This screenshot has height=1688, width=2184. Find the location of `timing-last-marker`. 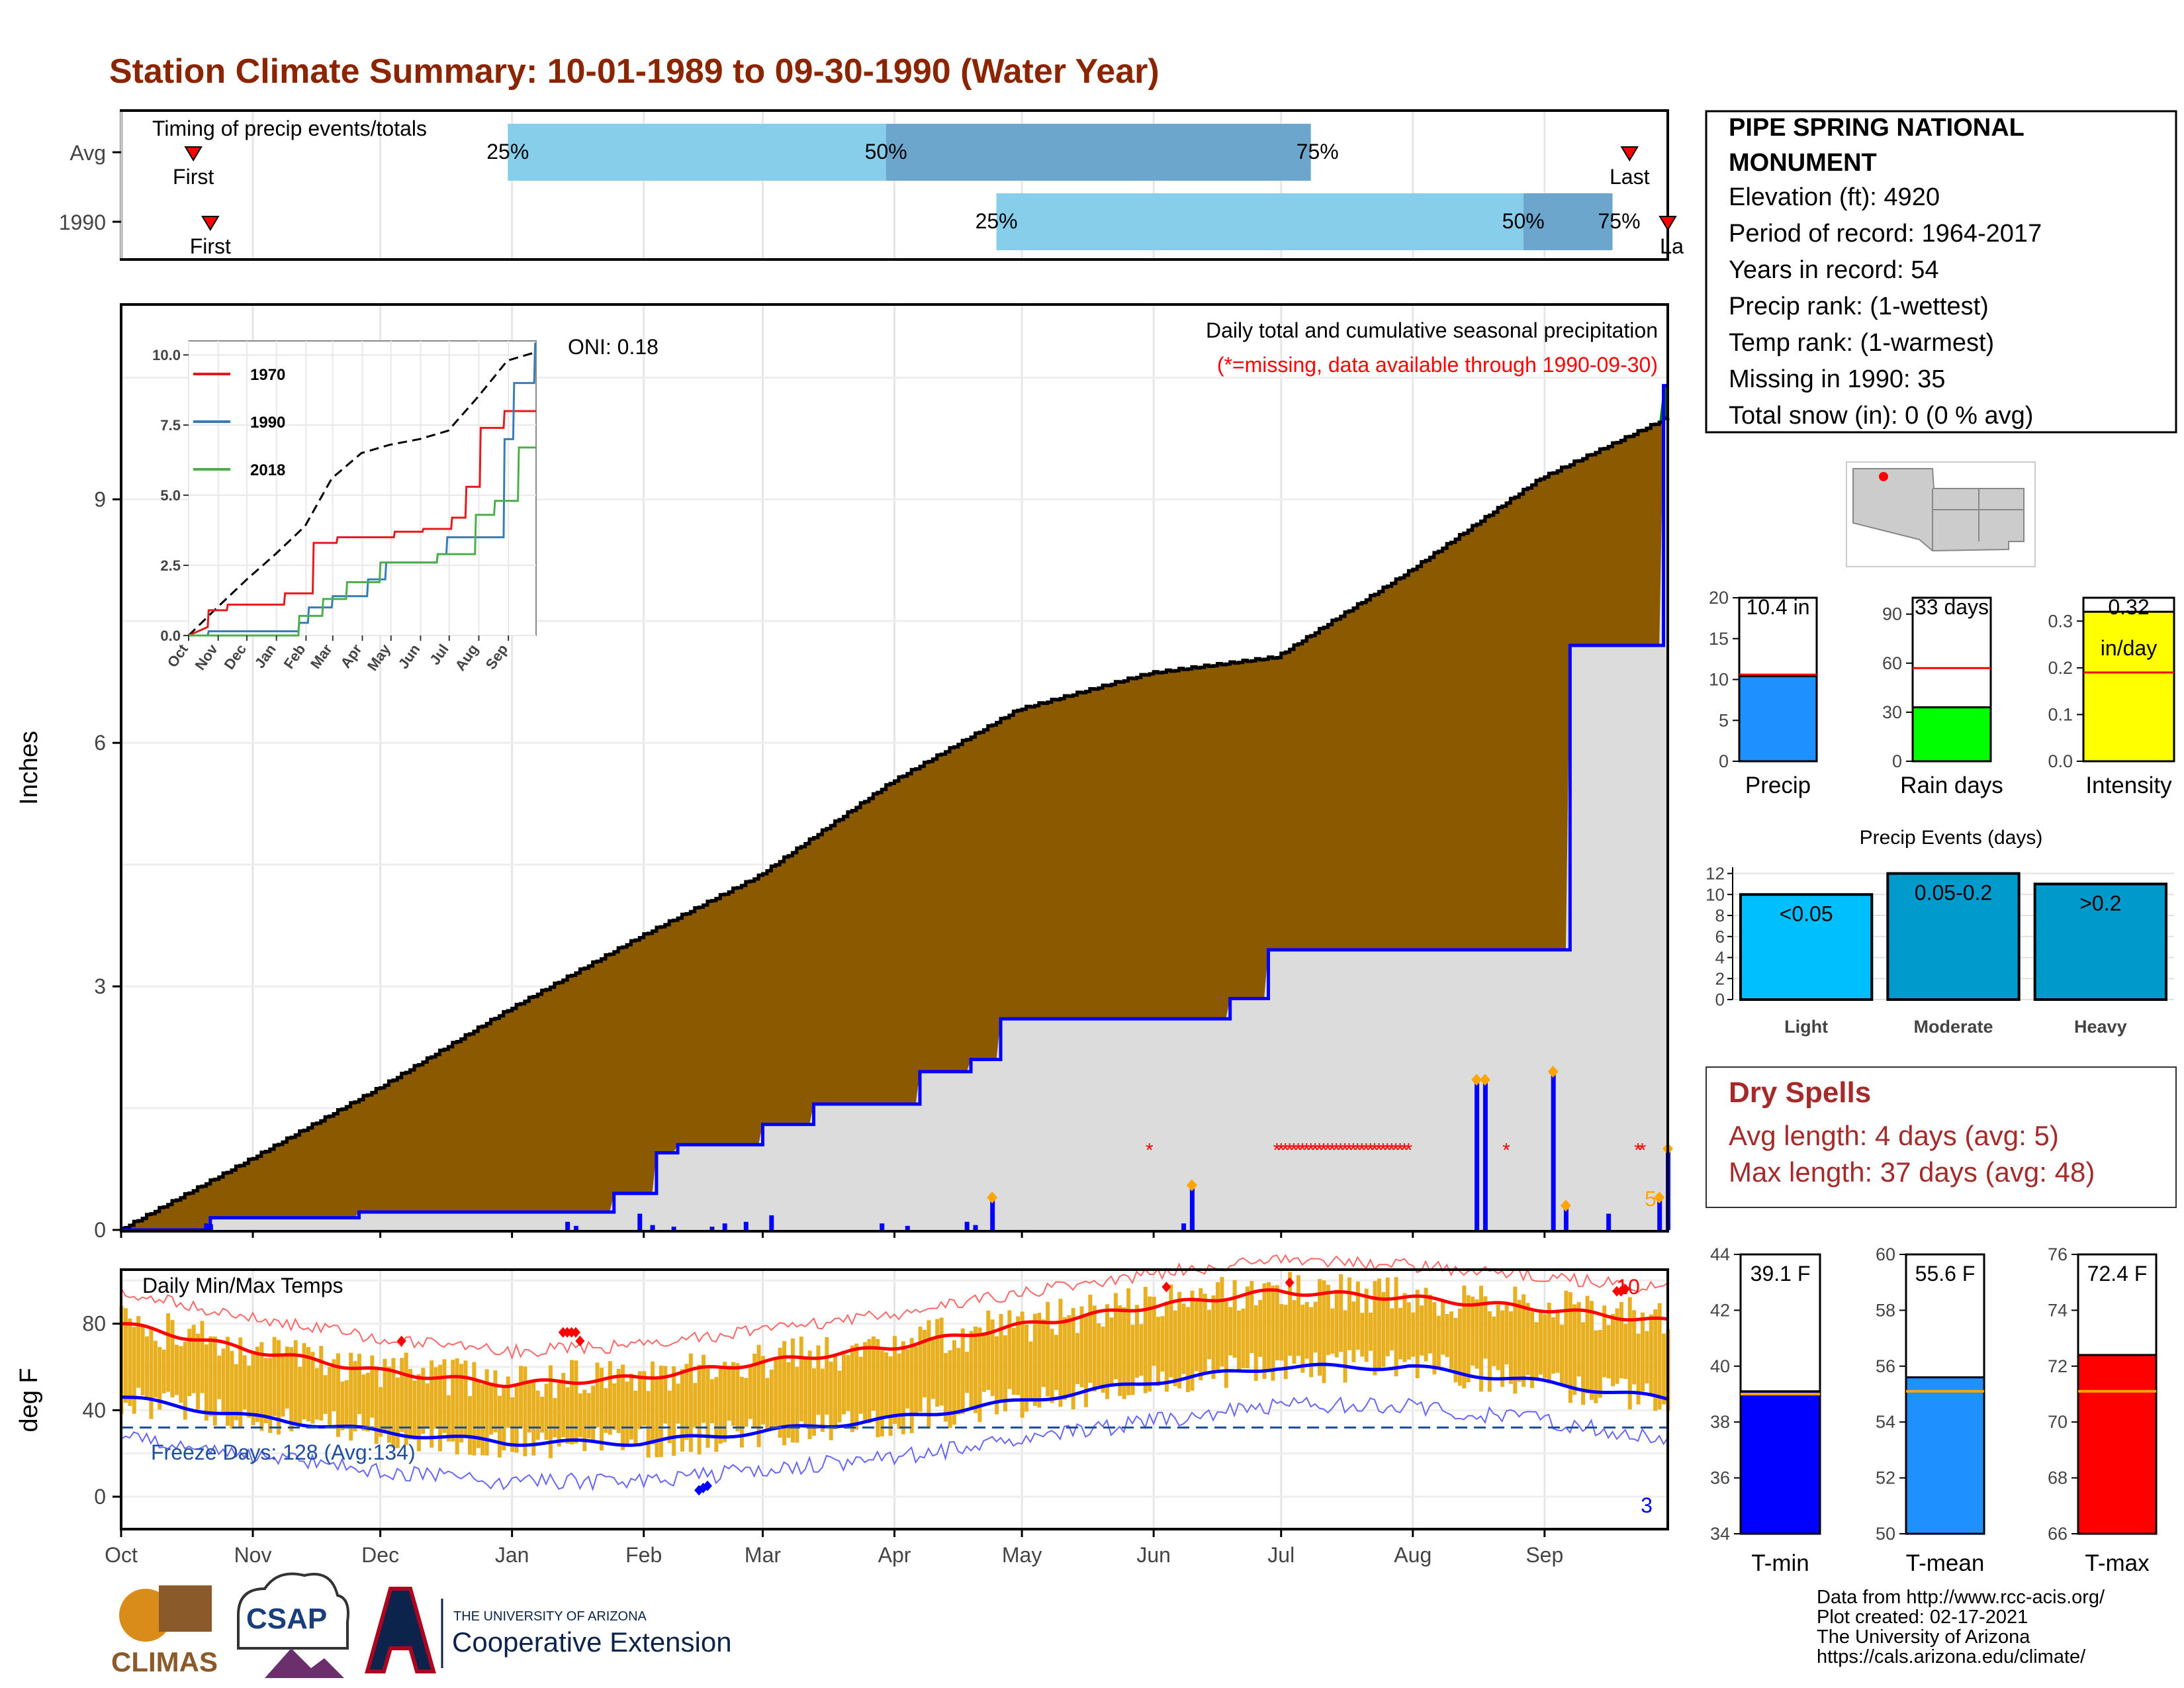

timing-last-marker is located at coordinates (1629, 154).